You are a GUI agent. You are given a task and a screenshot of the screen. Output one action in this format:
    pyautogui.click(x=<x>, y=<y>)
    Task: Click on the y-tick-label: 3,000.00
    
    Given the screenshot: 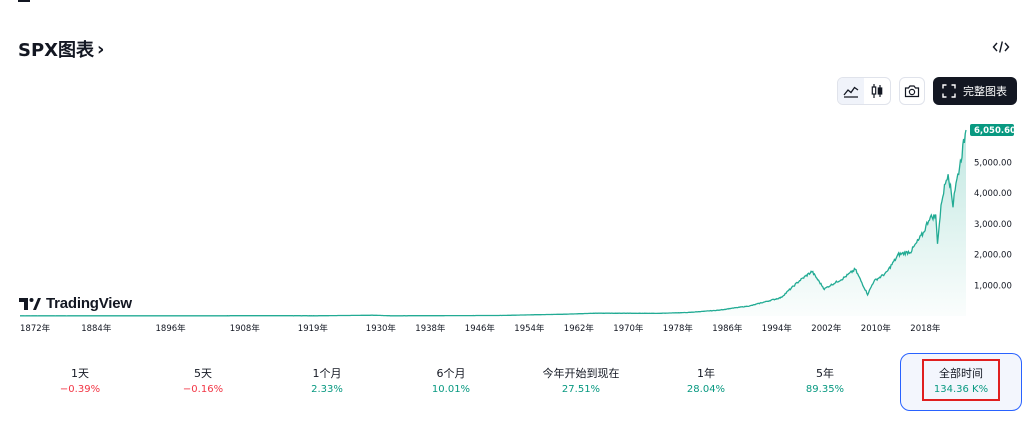 What is the action you would take?
    pyautogui.click(x=993, y=225)
    